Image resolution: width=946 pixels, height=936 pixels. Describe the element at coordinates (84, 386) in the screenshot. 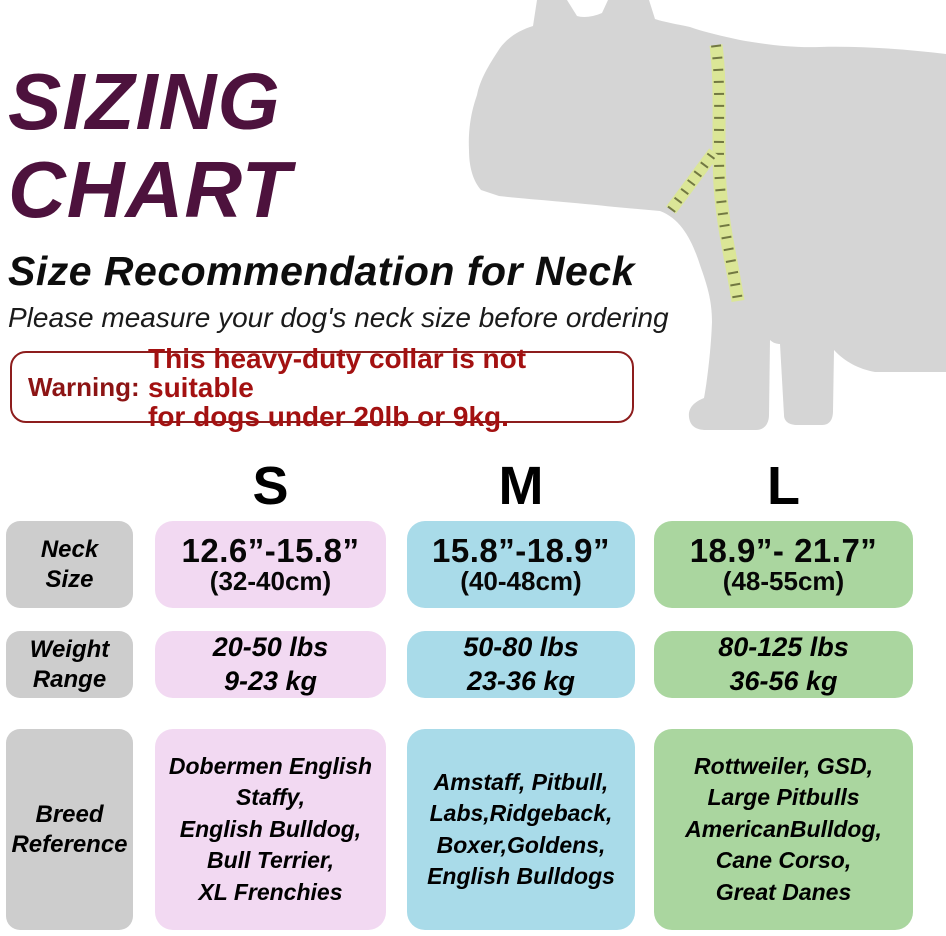

I see `warning-label: Warning:` at that location.